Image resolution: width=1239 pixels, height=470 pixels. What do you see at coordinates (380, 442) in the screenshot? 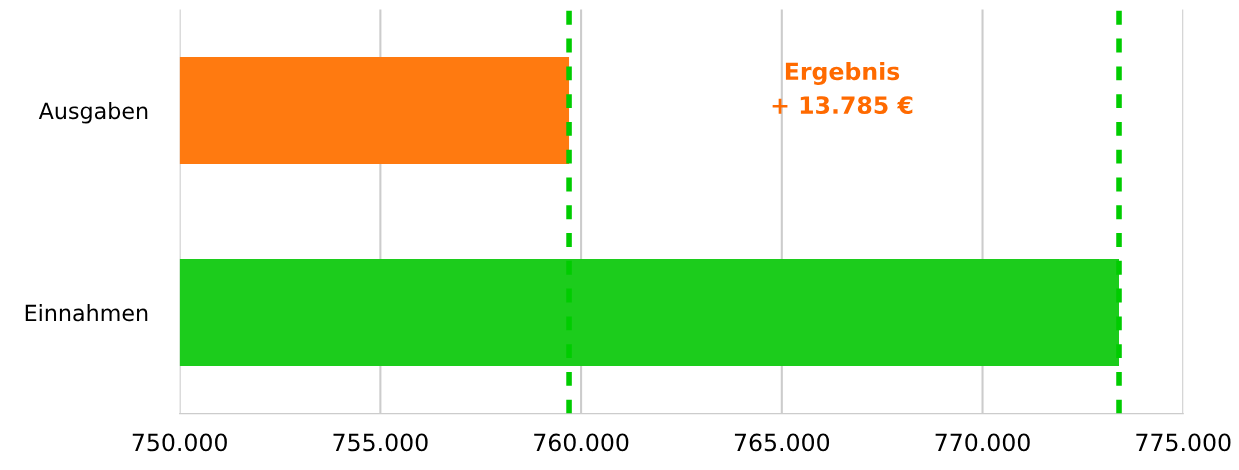
I see `x-tick-label: 755.000` at bounding box center [380, 442].